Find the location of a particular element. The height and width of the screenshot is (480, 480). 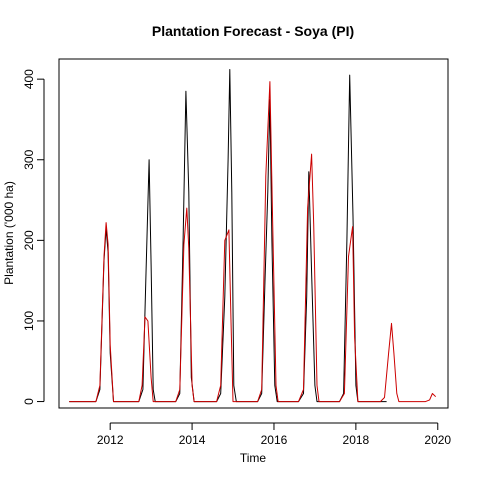

y-axis: 0 100 200 300 400 is located at coordinates (33, 237).